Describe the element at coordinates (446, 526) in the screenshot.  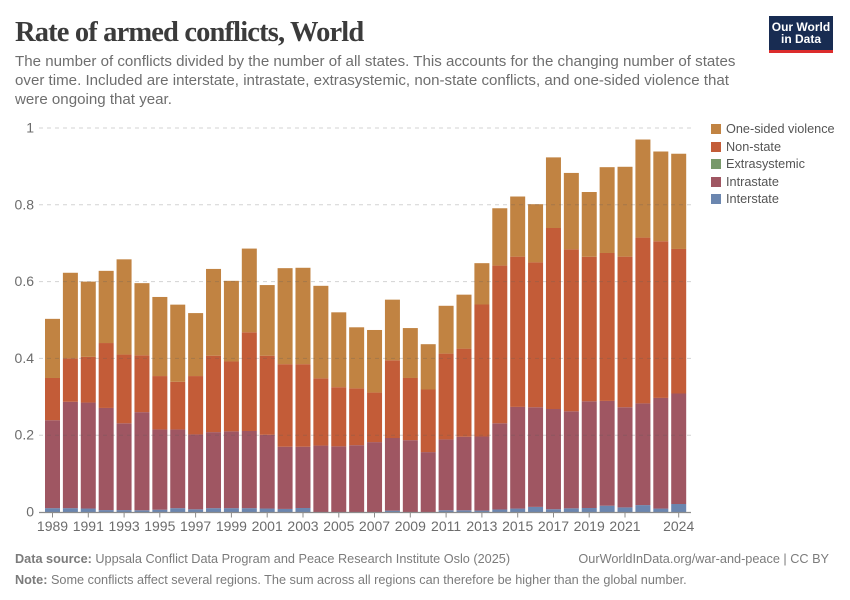
I see `svg-text: 2011` at that location.